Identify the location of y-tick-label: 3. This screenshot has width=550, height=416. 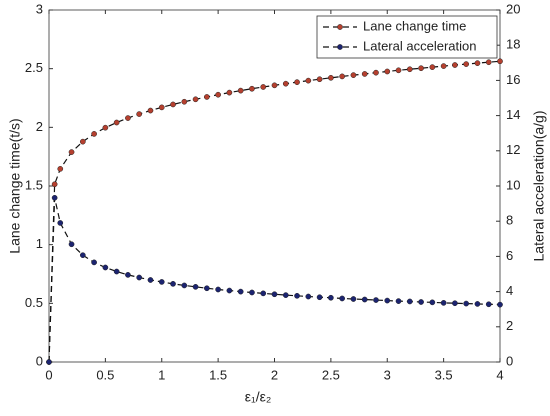
(39, 8).